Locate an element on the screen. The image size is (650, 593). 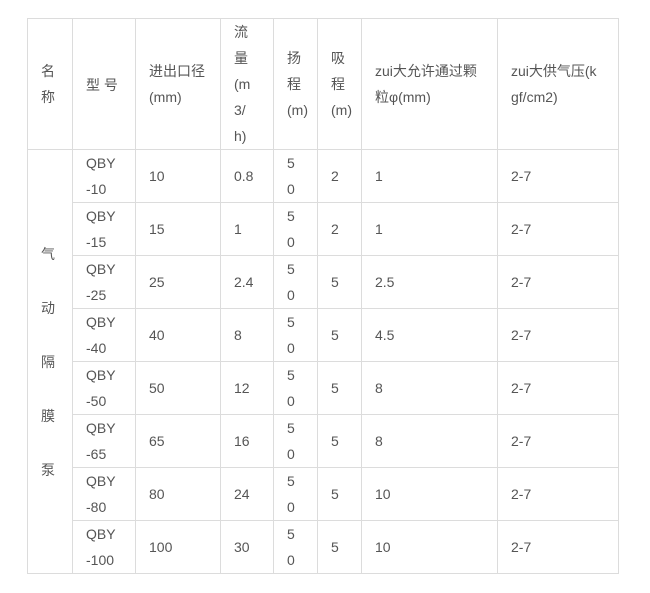
cell-flow: 2.4 is located at coordinates (247, 282).